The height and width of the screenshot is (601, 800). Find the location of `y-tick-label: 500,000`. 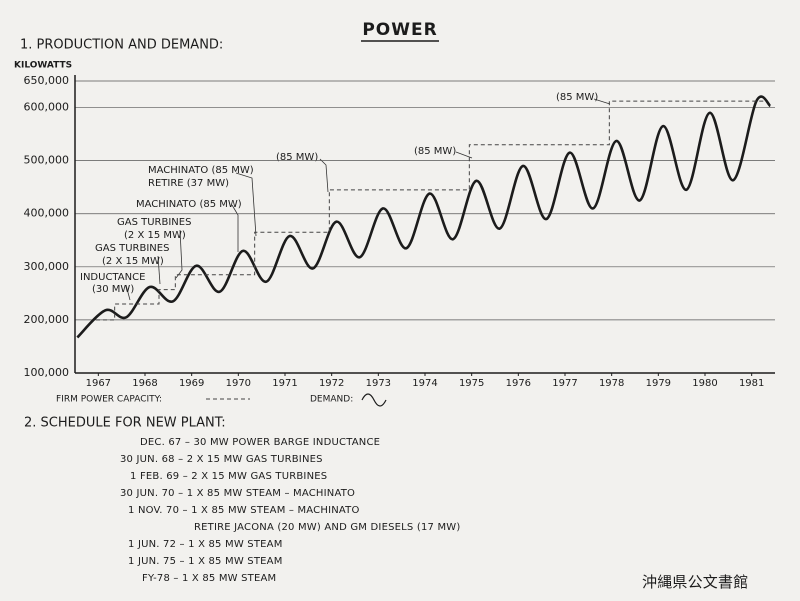

y-tick-label: 500,000 is located at coordinates (47, 160).